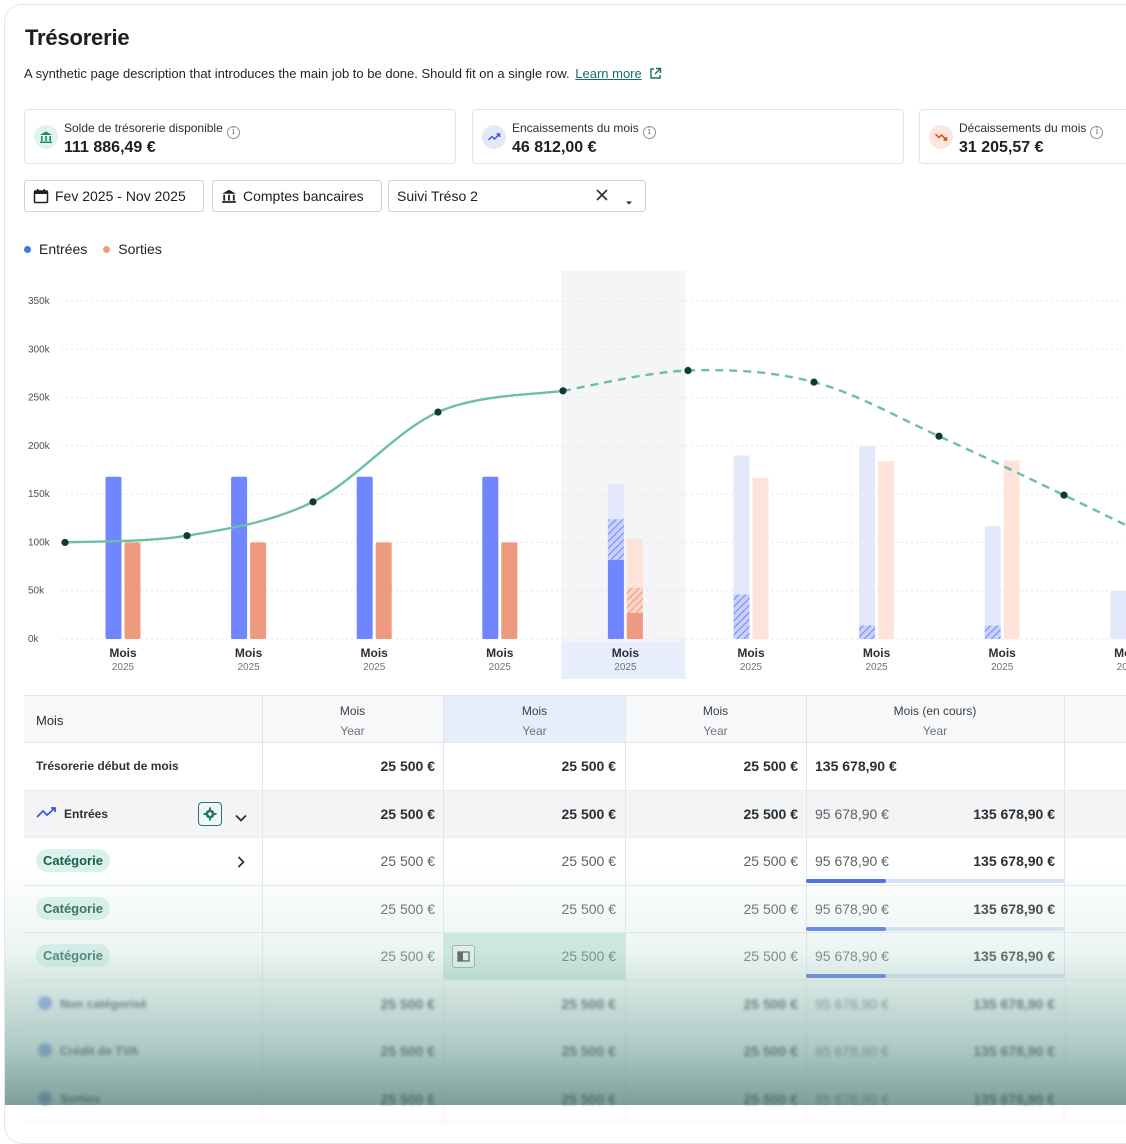  I want to click on current-value-realized: 135 678,90 €, so click(856, 766).